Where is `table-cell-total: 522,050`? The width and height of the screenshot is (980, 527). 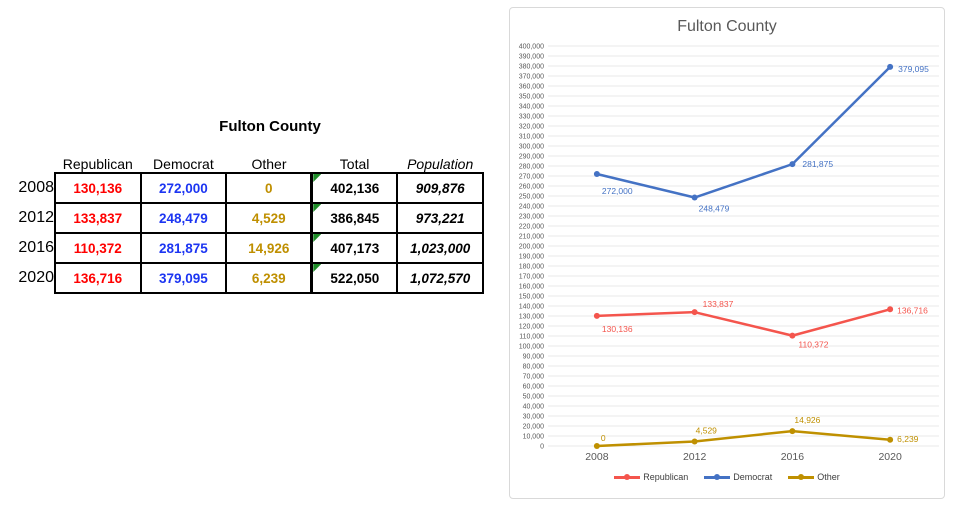
table-cell-total: 522,050 is located at coordinates (354, 278).